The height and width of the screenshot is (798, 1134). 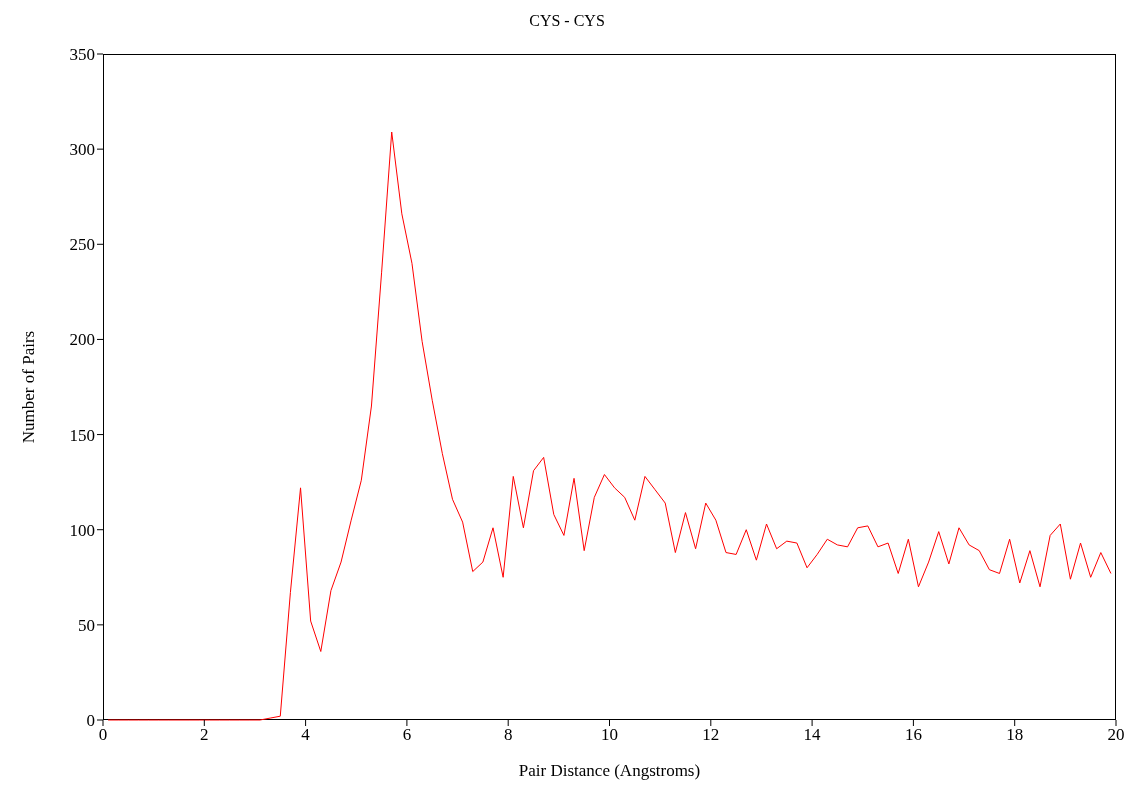 What do you see at coordinates (1116, 735) in the screenshot?
I see `x-tick-label: 20` at bounding box center [1116, 735].